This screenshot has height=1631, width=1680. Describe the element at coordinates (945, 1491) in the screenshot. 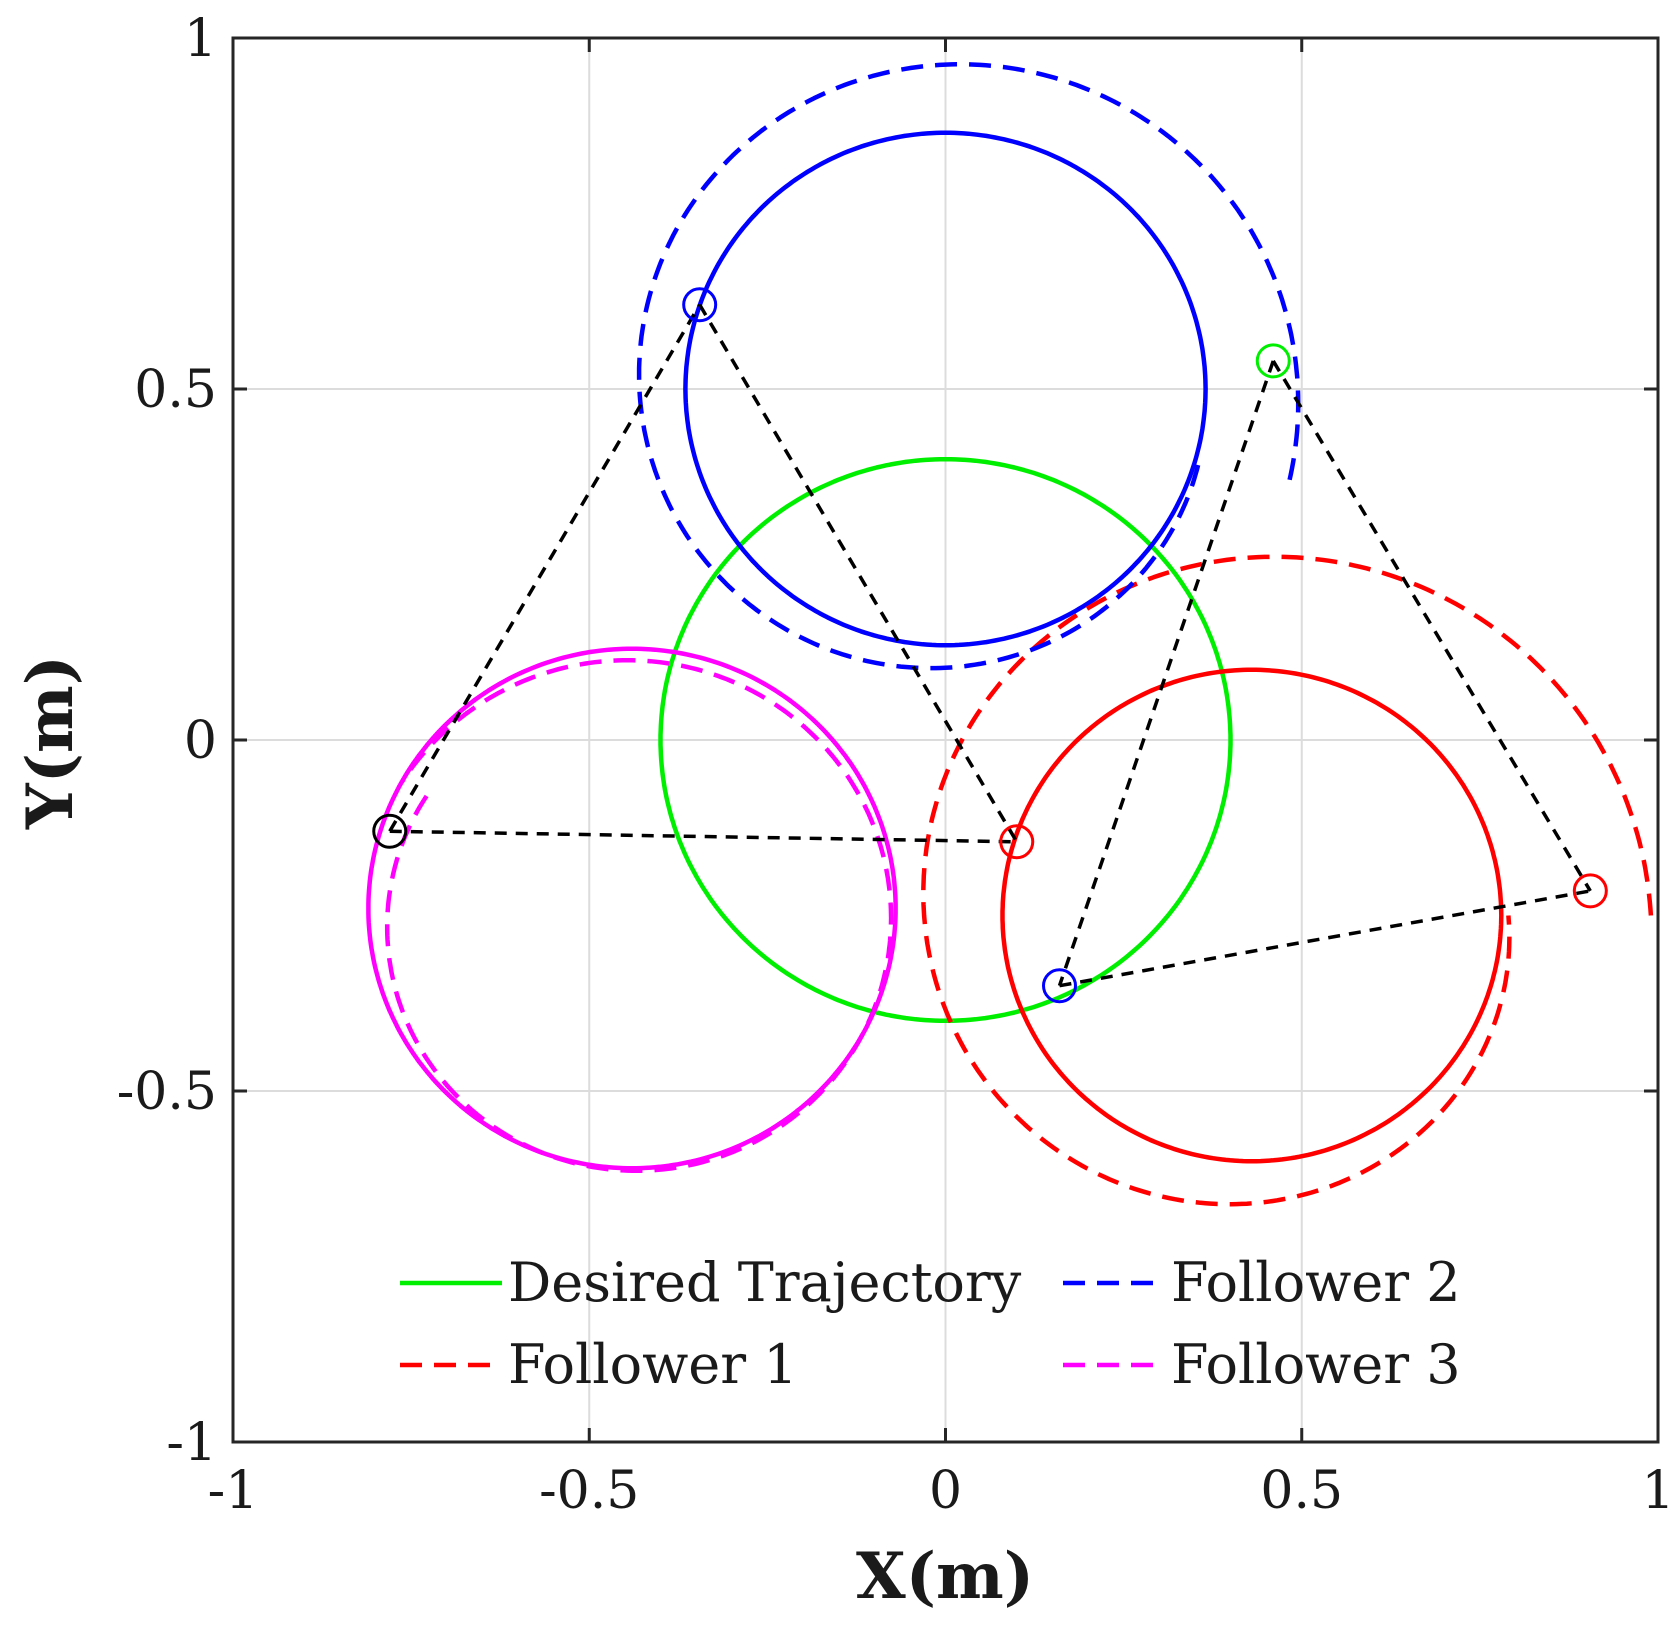

I see `x-tick-label-2: 0` at that location.